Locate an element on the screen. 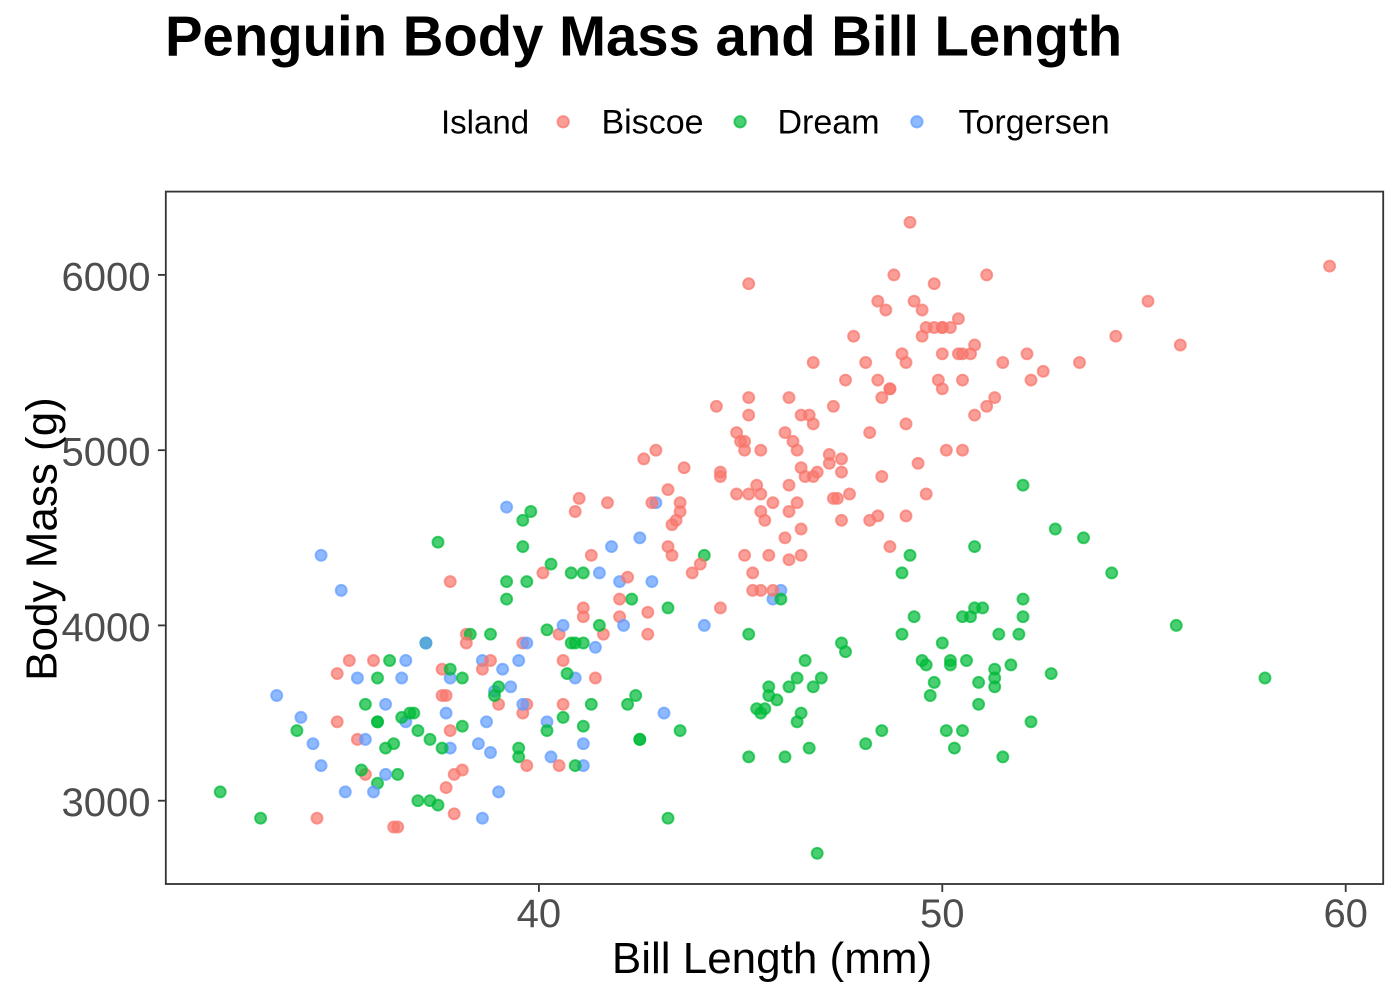 Image resolution: width=1400 pixels, height=1000 pixels. svg-text: 60 is located at coordinates (1345, 914).